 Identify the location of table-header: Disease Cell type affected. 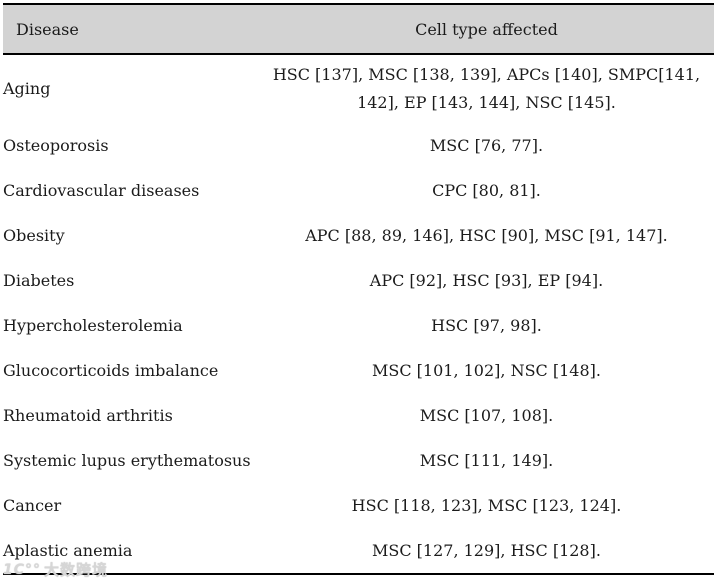
(358, 29).